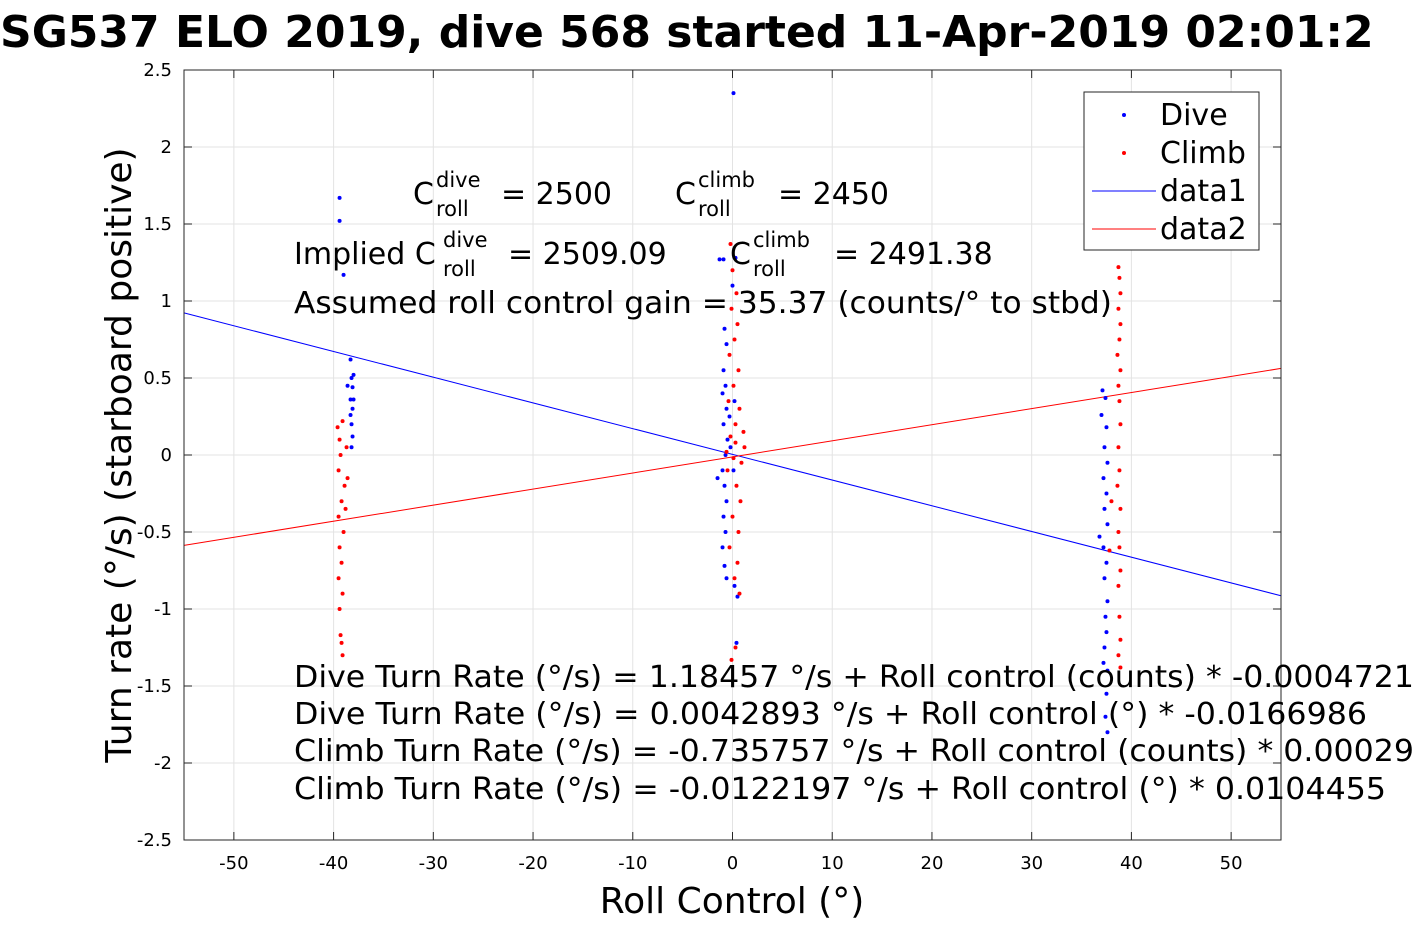  What do you see at coordinates (465, 240) in the screenshot?
I see `implied-dive-sup: dive` at bounding box center [465, 240].